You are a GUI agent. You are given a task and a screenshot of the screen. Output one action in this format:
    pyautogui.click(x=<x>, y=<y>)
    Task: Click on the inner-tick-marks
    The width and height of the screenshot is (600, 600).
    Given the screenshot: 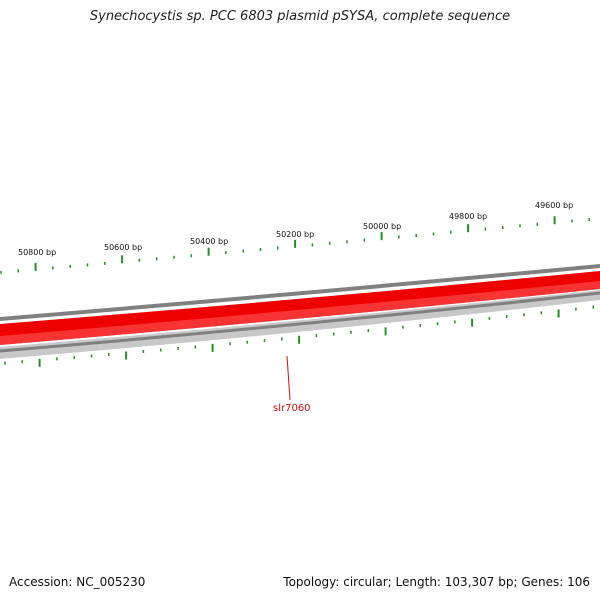 What is the action you would take?
    pyautogui.click(x=299, y=336)
    